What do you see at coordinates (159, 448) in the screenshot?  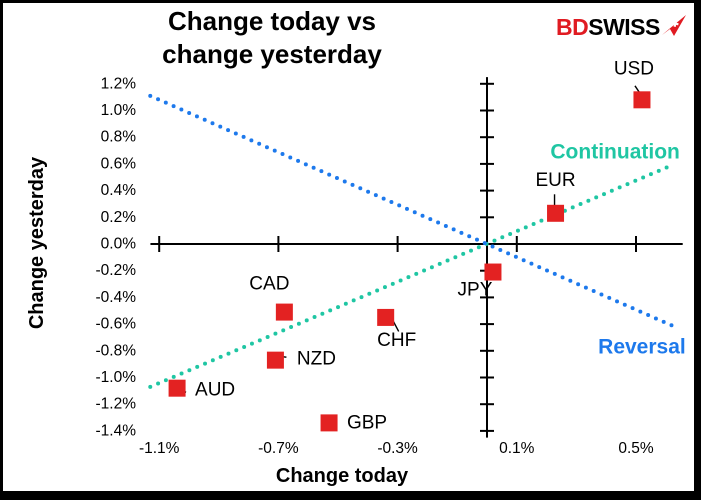 I see `x-tick-label: -1.1%` at bounding box center [159, 448].